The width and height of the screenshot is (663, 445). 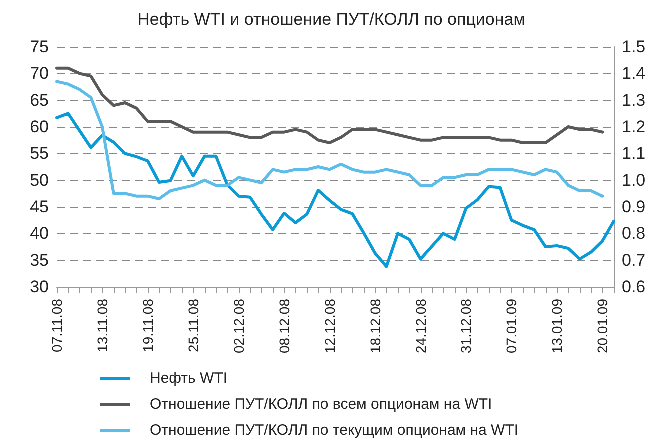 I want to click on y2-tick-label: 1.1, so click(x=634, y=154).